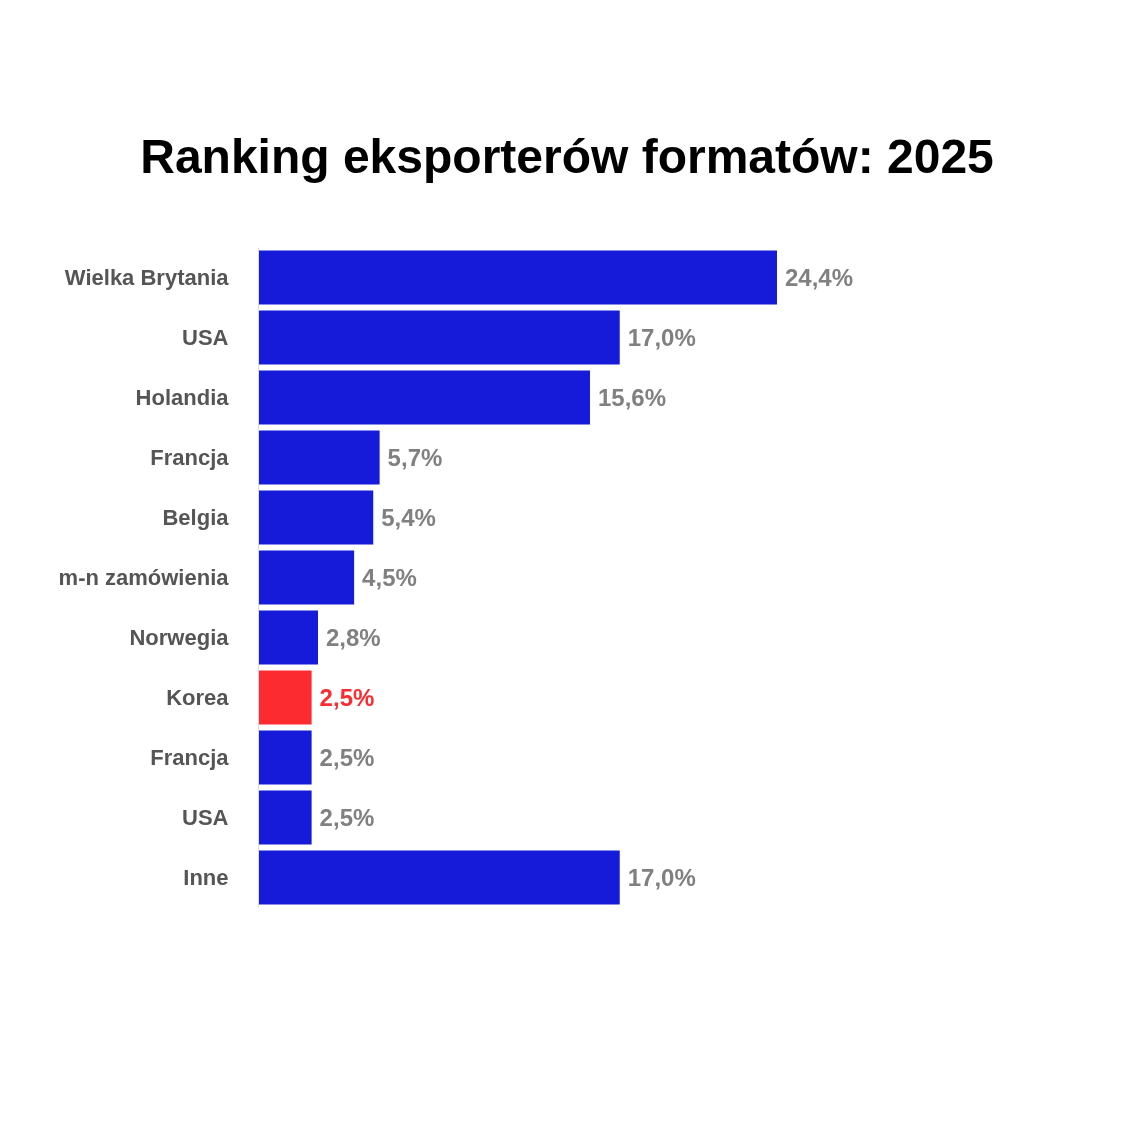 Image resolution: width=1124 pixels, height=1128 pixels. What do you see at coordinates (353, 637) in the screenshot?
I see `data-label: 2,8%` at bounding box center [353, 637].